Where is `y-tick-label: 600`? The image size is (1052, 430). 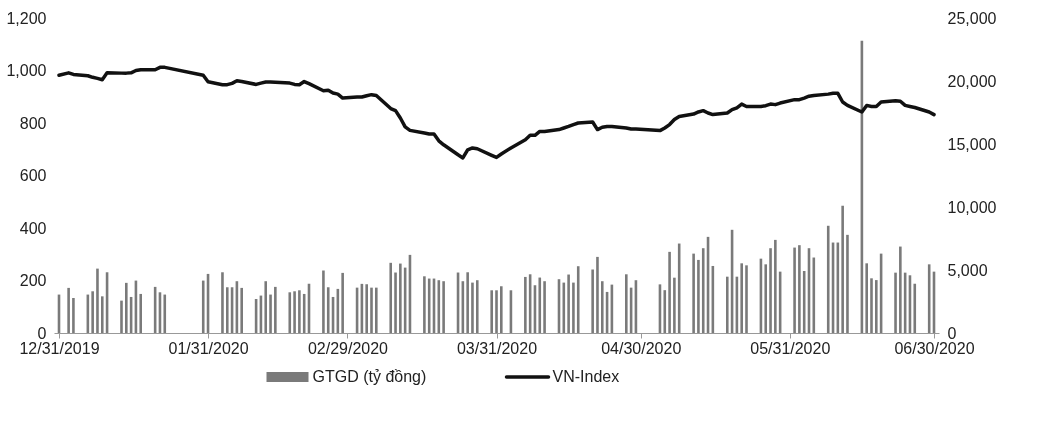 y-tick-label: 600 is located at coordinates (33, 175).